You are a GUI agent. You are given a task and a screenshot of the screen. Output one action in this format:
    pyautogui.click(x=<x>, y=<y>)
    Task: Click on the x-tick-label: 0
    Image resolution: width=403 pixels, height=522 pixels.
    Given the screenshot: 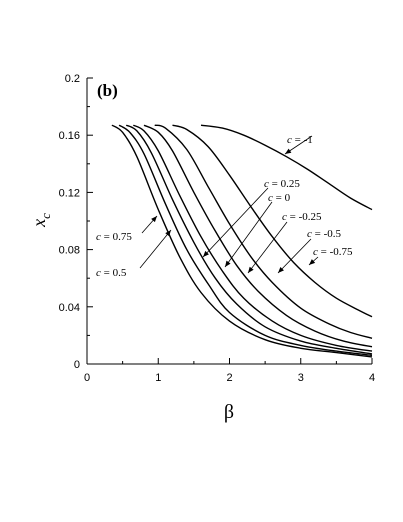 What is the action you would take?
    pyautogui.click(x=87, y=378)
    